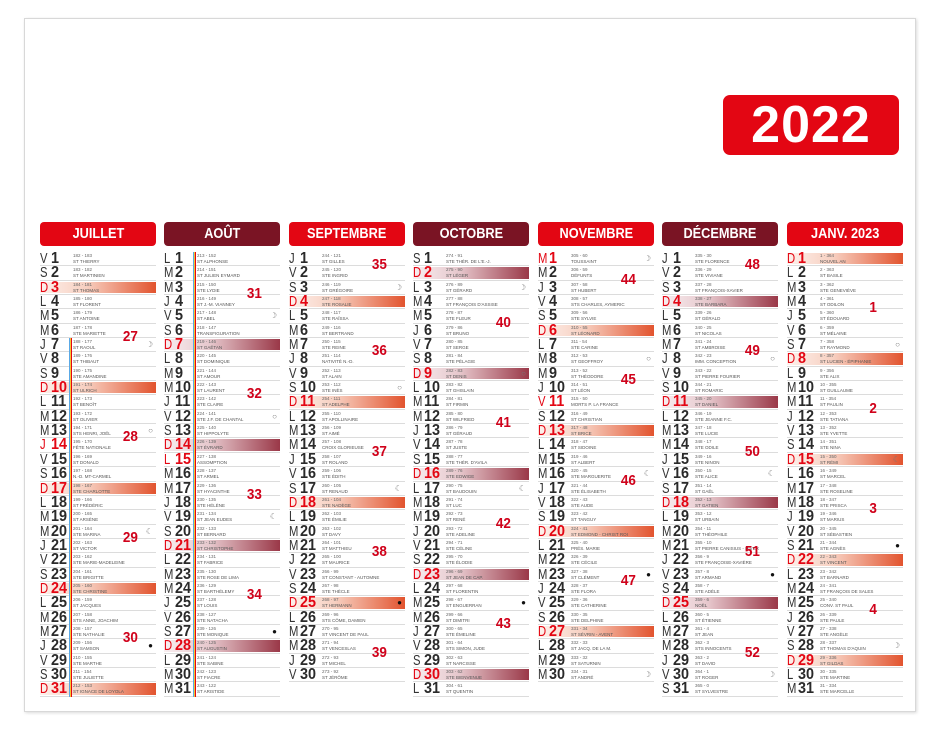 The image size is (940, 730). What do you see at coordinates (471, 345) in the screenshot?
I see `day-row: V 7 280 - 85 ST SERGE` at bounding box center [471, 345].